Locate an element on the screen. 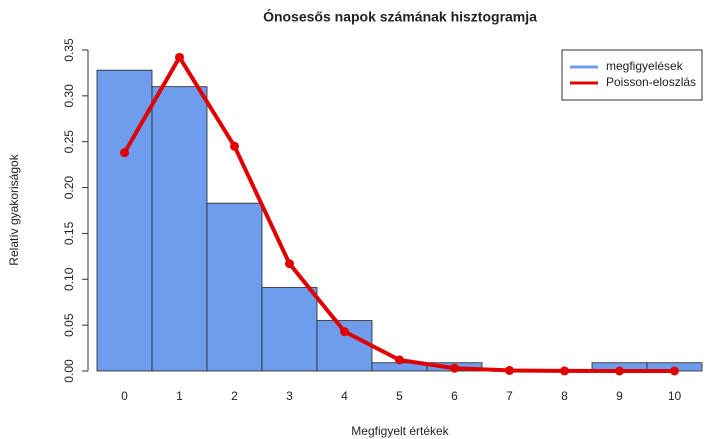 This screenshot has height=439, width=725. x-tick-label: 6 is located at coordinates (454, 396).